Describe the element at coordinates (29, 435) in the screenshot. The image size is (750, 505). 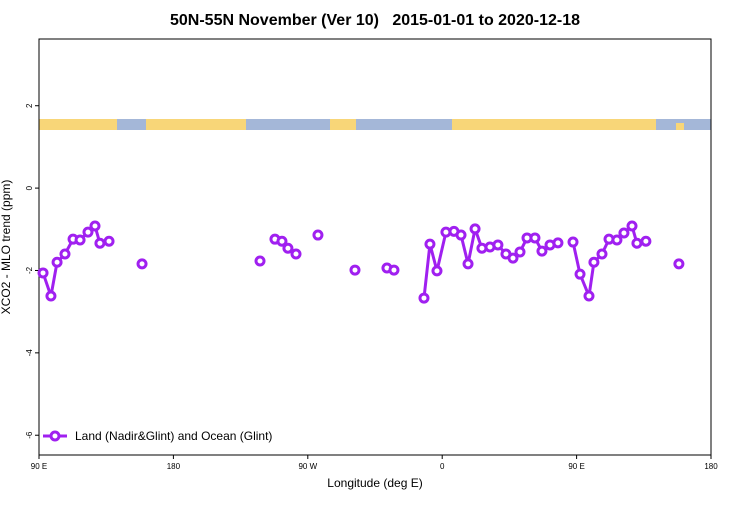
I see `y-tick-label: -6` at that location.